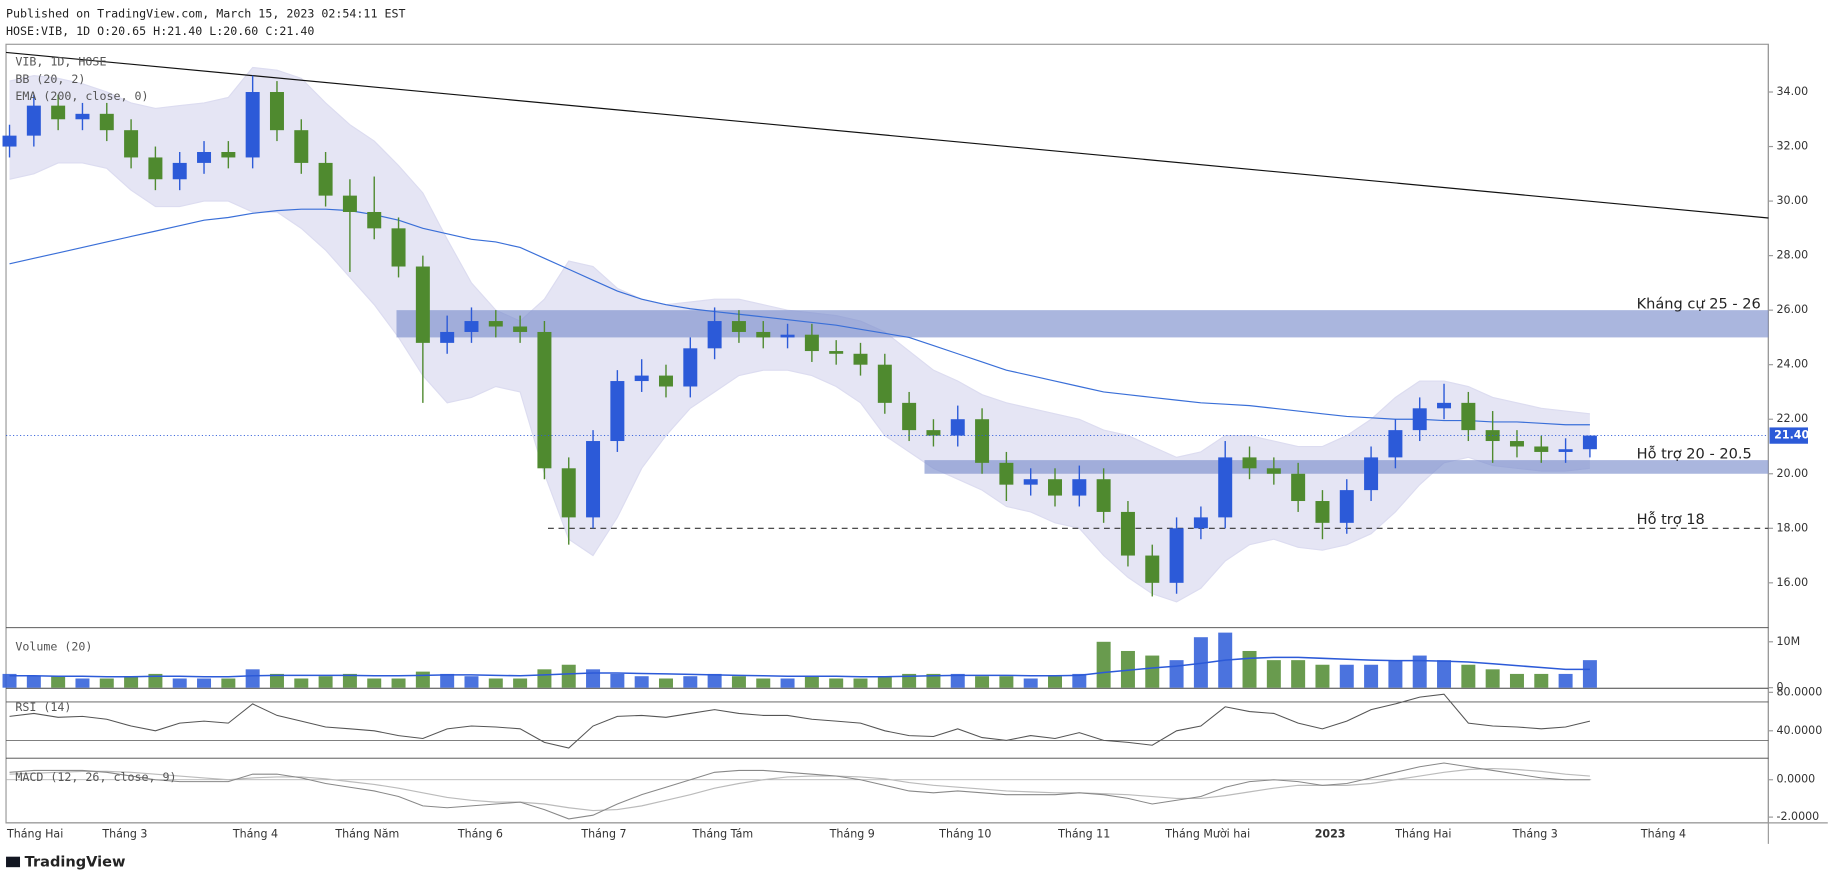  Describe the element at coordinates (1671, 519) in the screenshot. I see `level-label: Hỗ trợ 18` at that location.